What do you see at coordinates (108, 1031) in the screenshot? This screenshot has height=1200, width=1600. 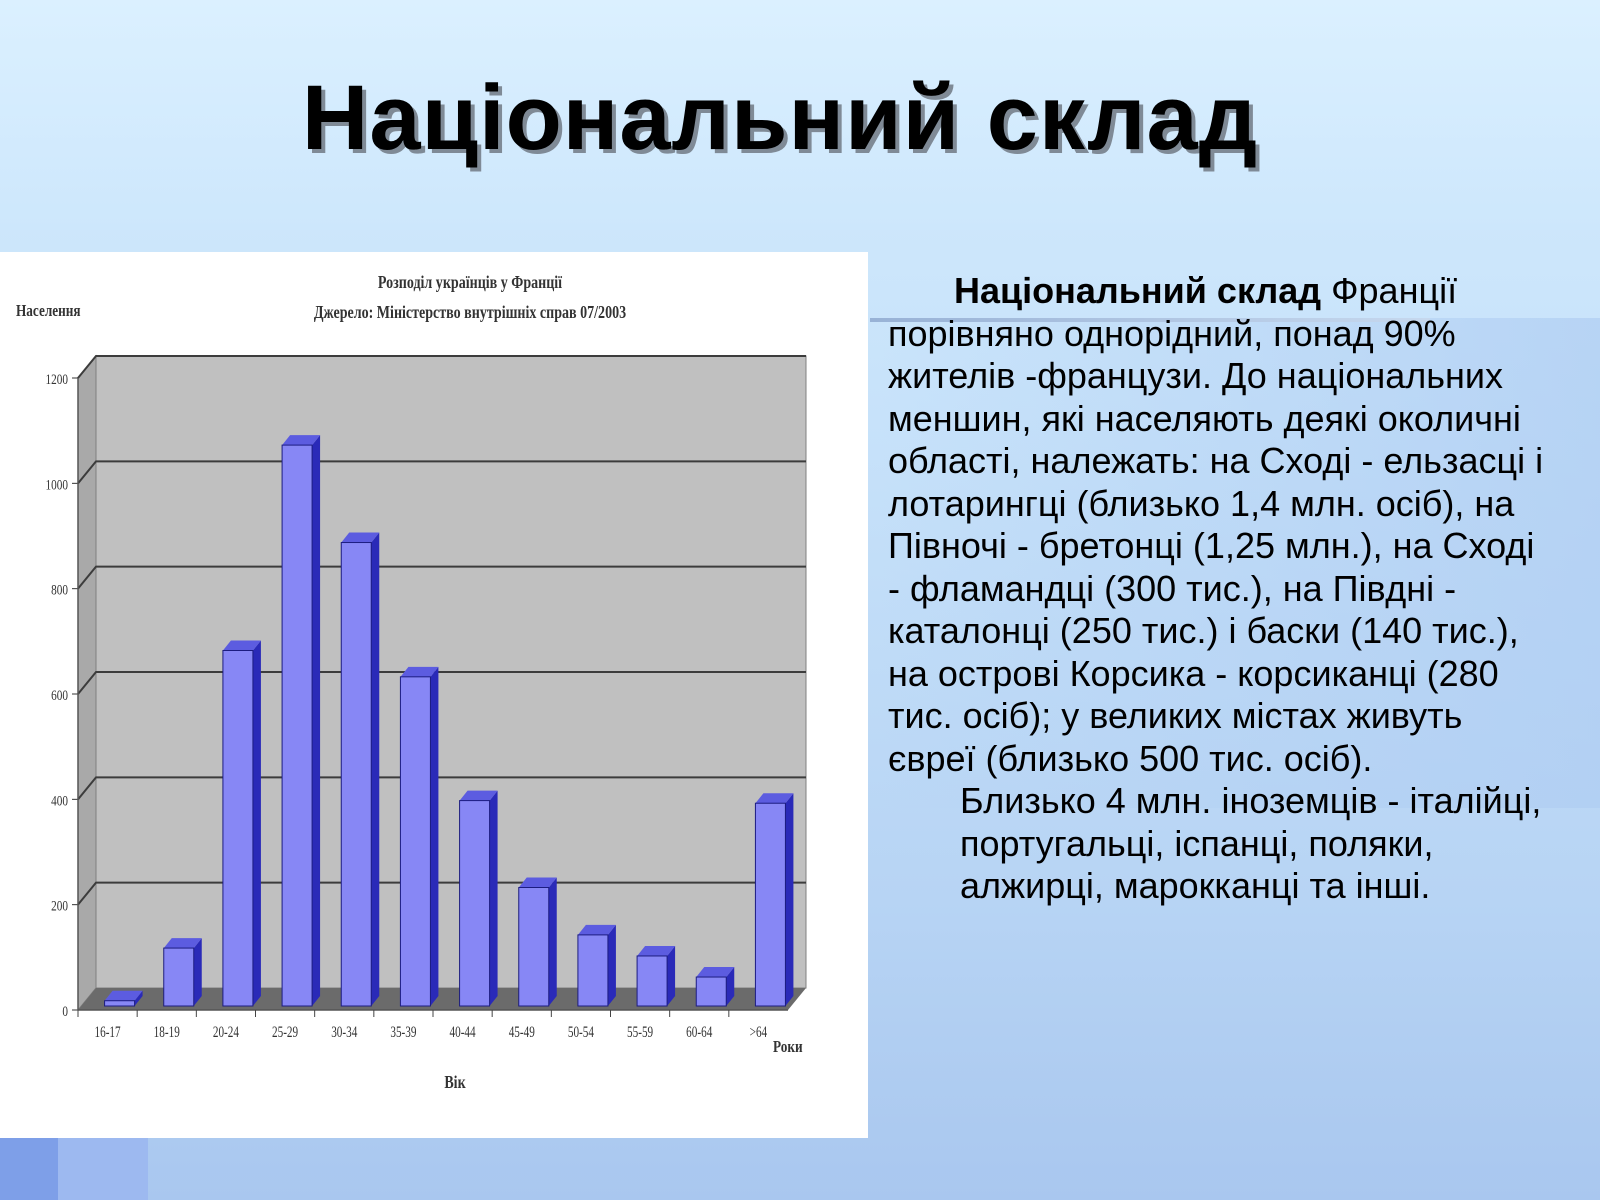 I see `x-tick-label: 16-17` at bounding box center [108, 1031].